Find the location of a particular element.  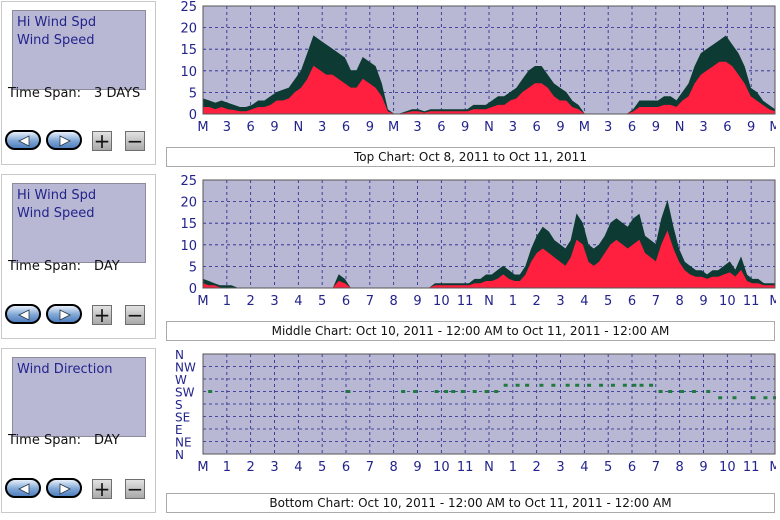

y-tick-label: NW is located at coordinates (185, 368).